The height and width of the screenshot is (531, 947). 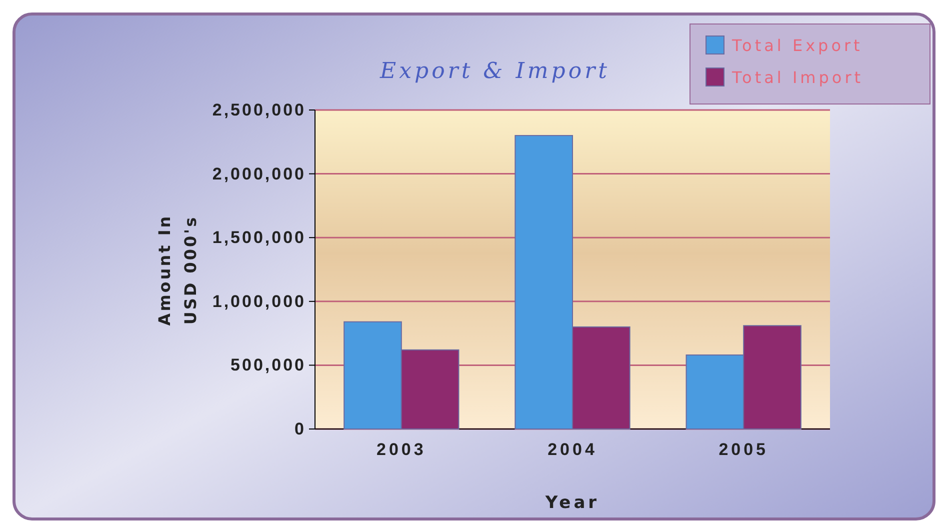 What do you see at coordinates (259, 174) in the screenshot?
I see `y-tick-label: 2,000,000` at bounding box center [259, 174].